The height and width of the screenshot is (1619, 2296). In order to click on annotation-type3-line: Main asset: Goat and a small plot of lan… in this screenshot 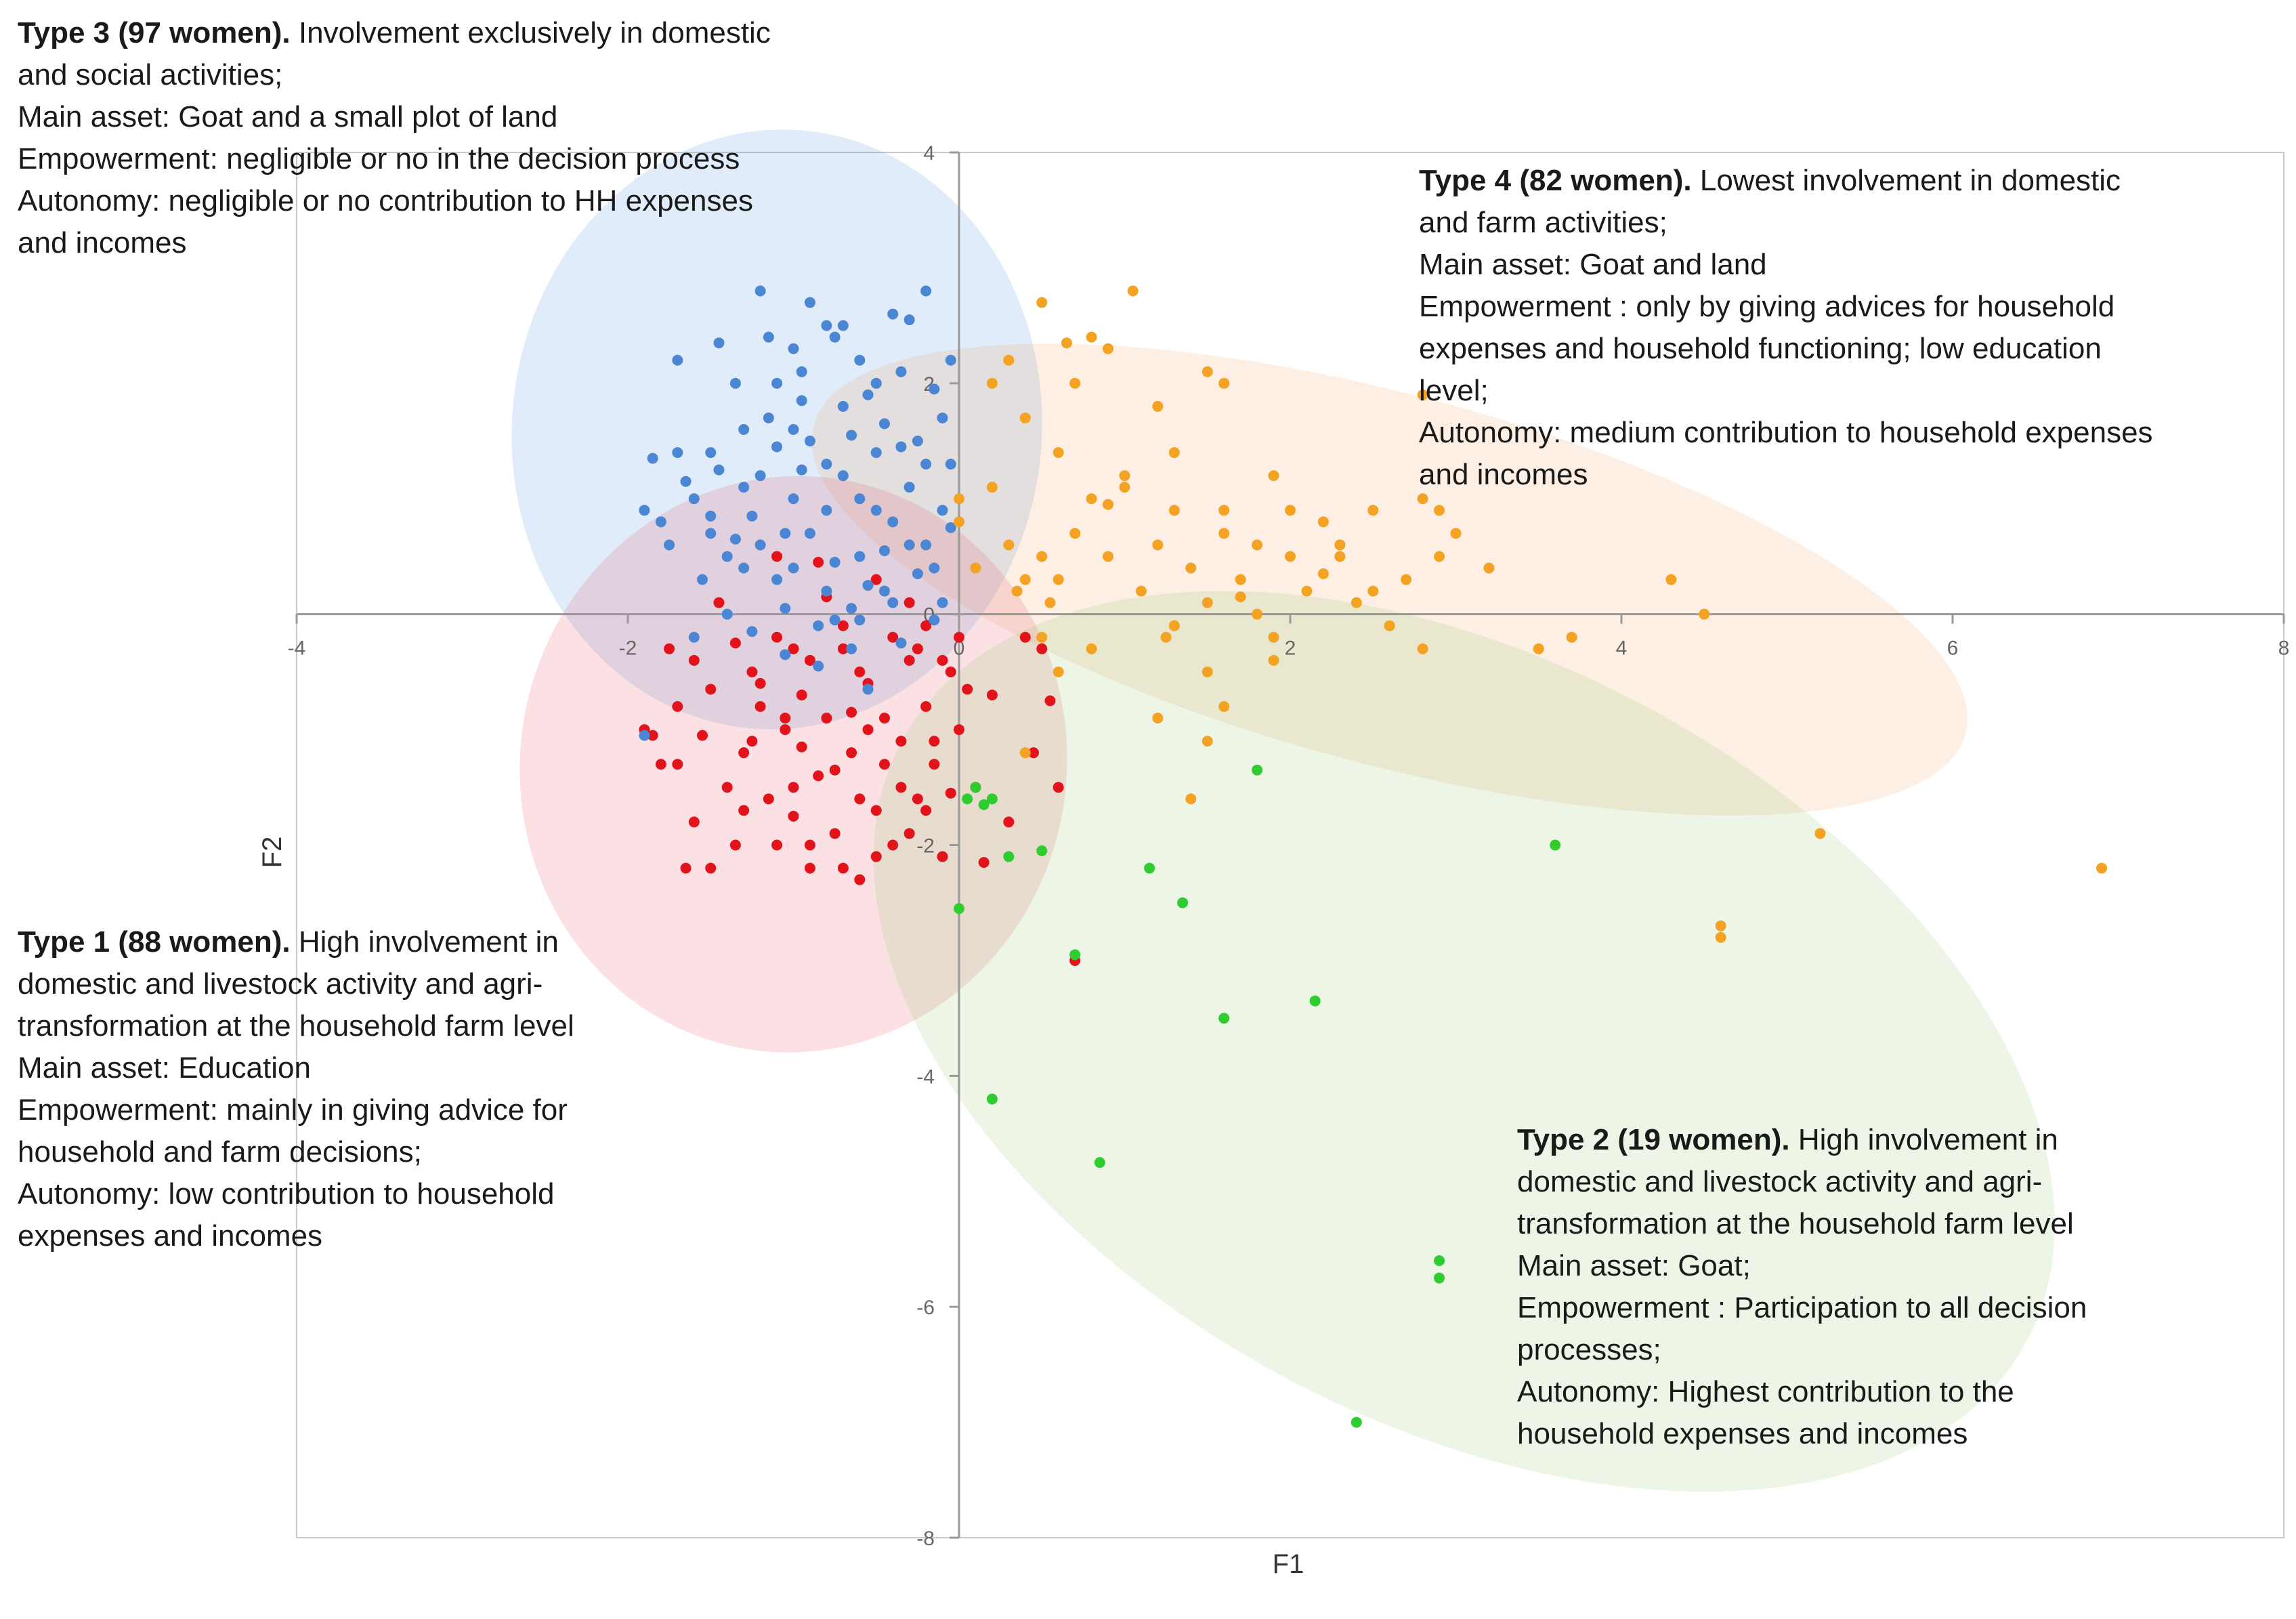, I will do `click(288, 117)`.